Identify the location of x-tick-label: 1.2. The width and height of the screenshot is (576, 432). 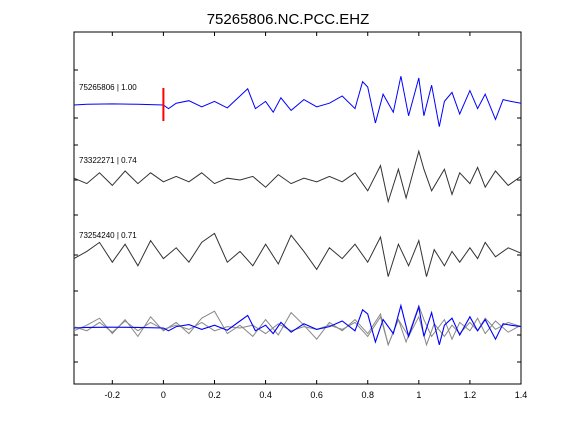
(470, 395).